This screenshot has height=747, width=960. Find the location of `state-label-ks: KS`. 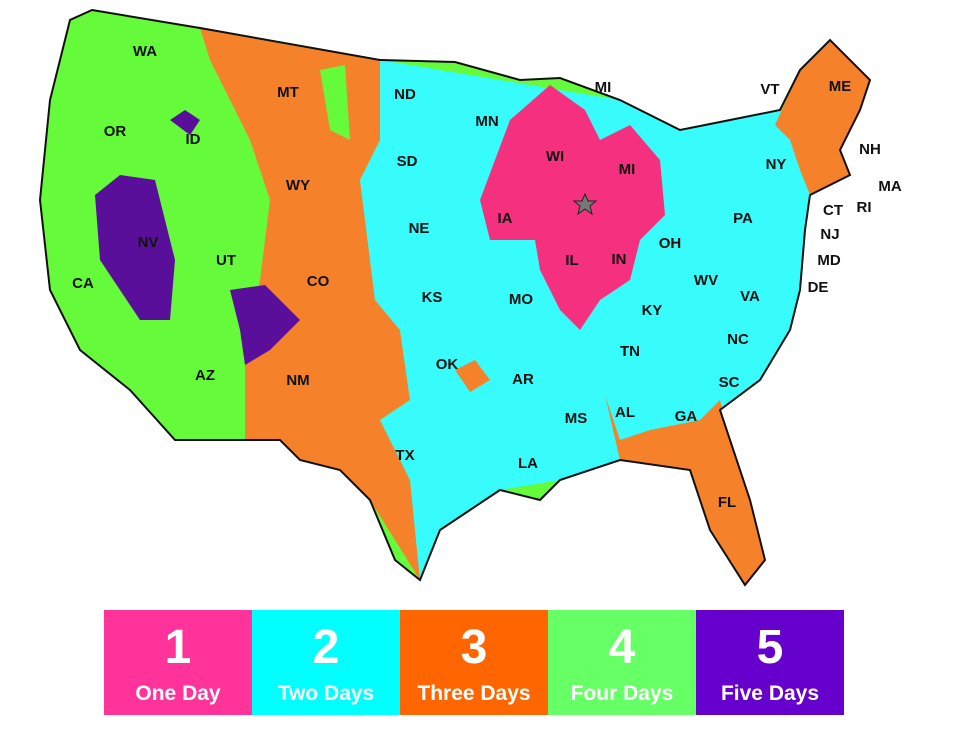

state-label-ks: KS is located at coordinates (432, 297).